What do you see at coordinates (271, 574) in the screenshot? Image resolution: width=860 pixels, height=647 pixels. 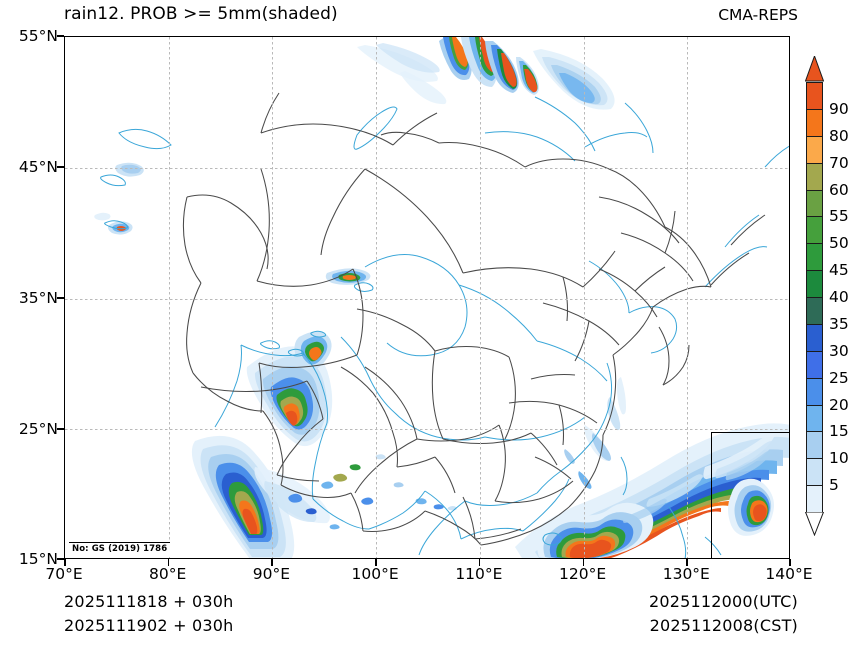 I see `xlabel-90E: 90°E` at bounding box center [271, 574].